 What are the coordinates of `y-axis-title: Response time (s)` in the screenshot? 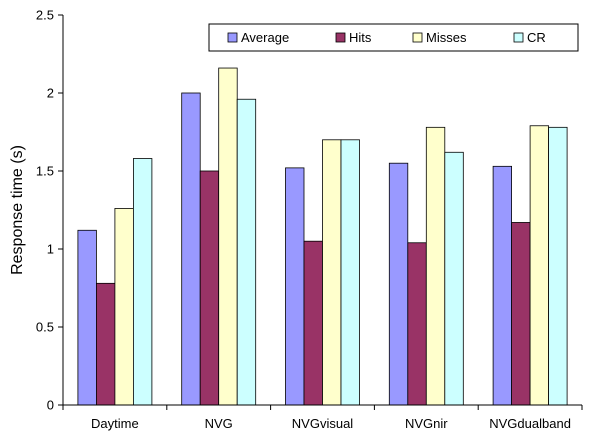 It's located at (17, 210).